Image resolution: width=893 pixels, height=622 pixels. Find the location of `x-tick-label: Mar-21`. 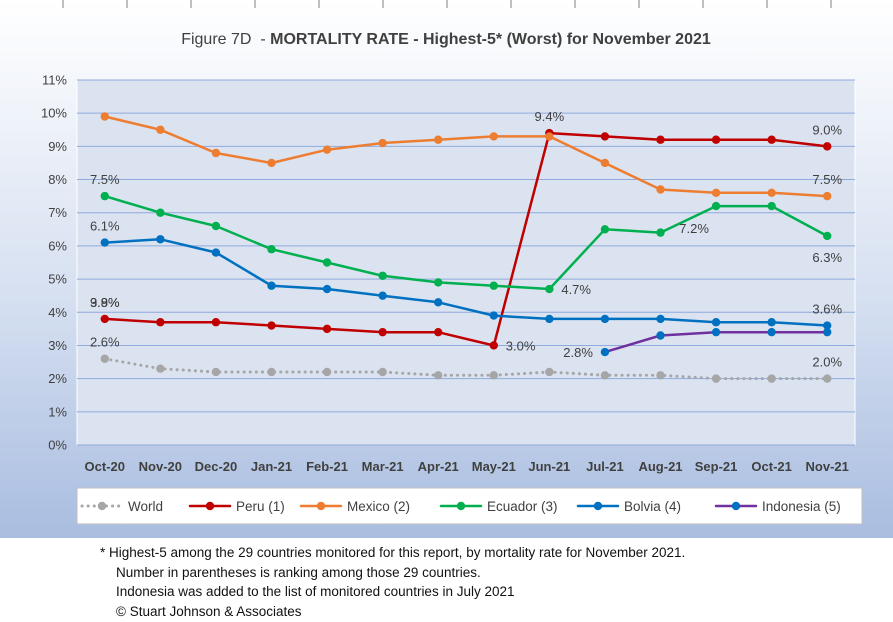

x-tick-label: Mar-21 is located at coordinates (383, 466).